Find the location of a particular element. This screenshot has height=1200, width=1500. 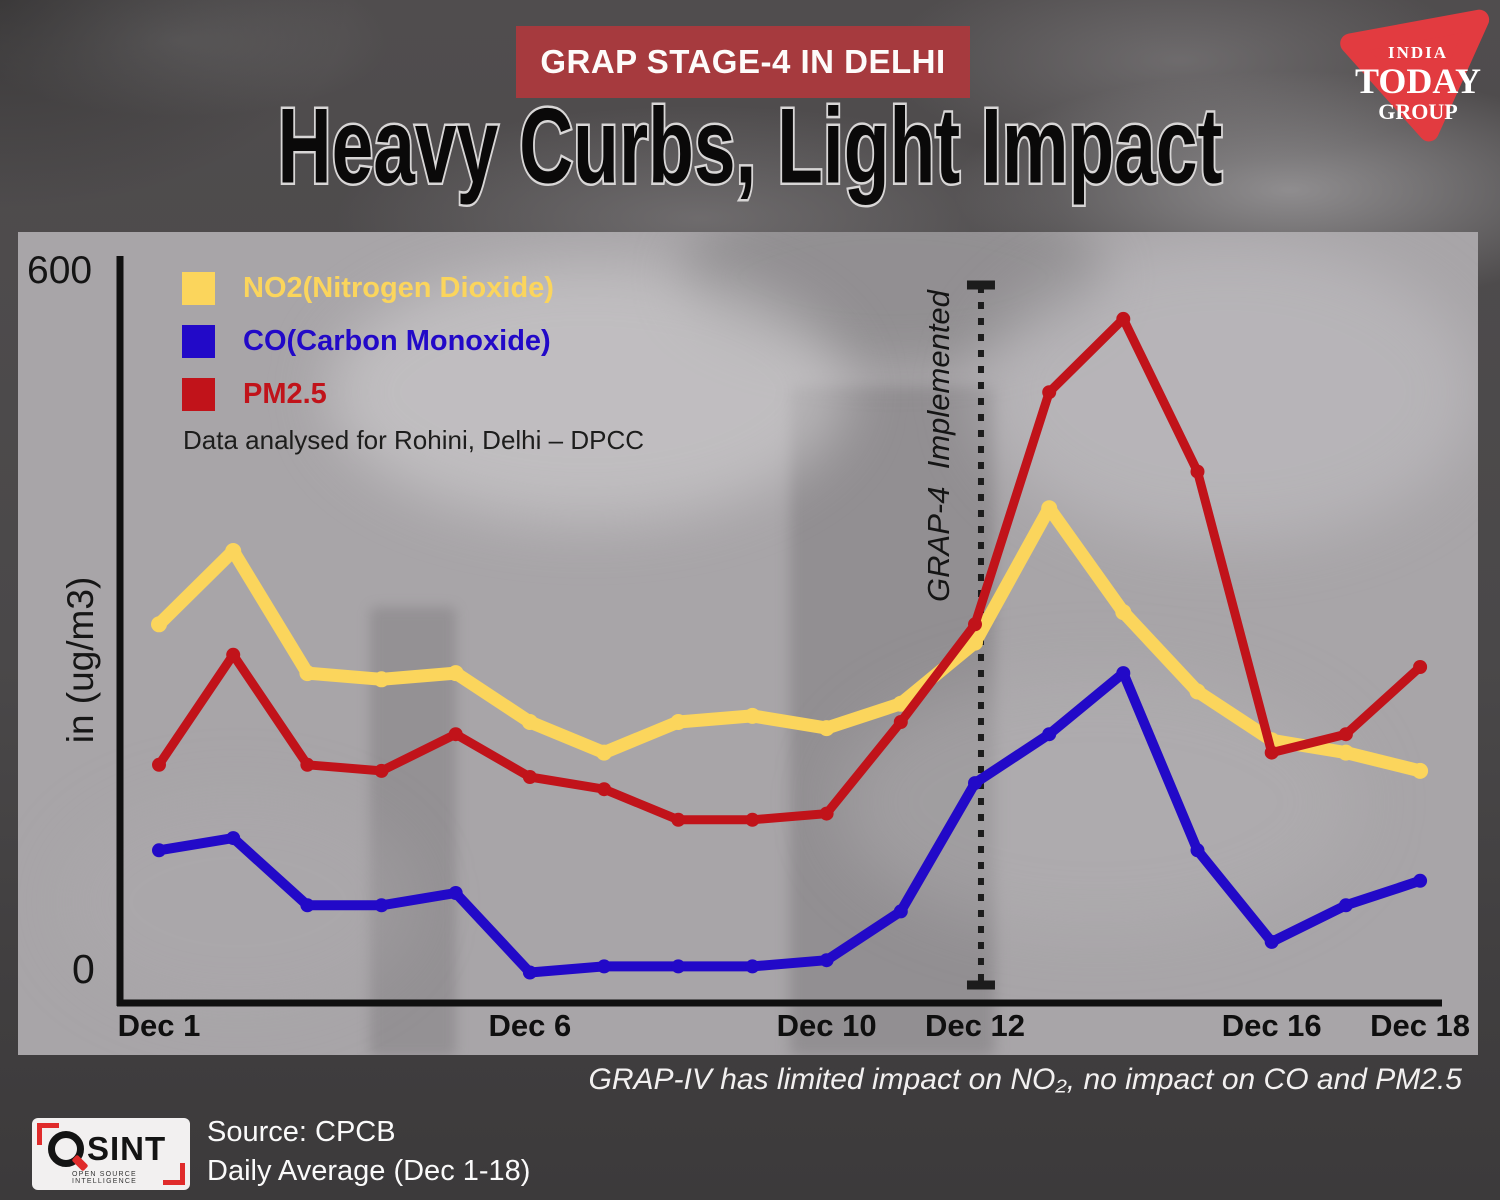

legend-label-no2: NO2(Nitrogen Dioxide) is located at coordinates (398, 288).